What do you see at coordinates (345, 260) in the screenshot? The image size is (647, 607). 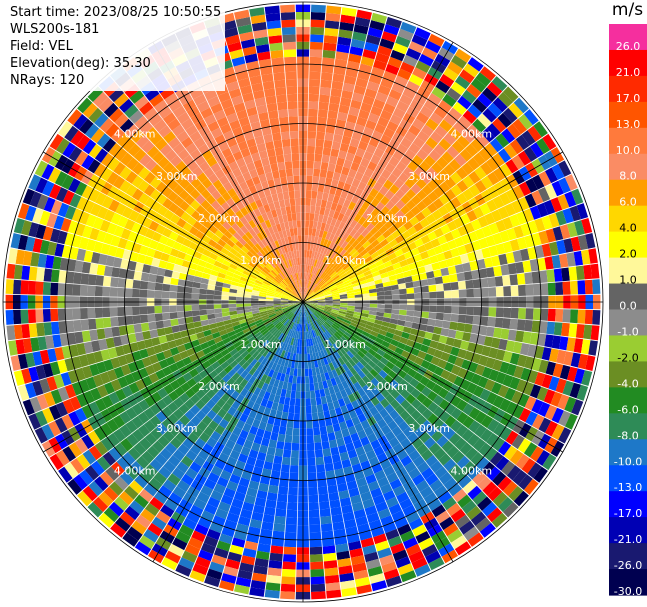 I see `ring-label: 1.00km` at bounding box center [345, 260].